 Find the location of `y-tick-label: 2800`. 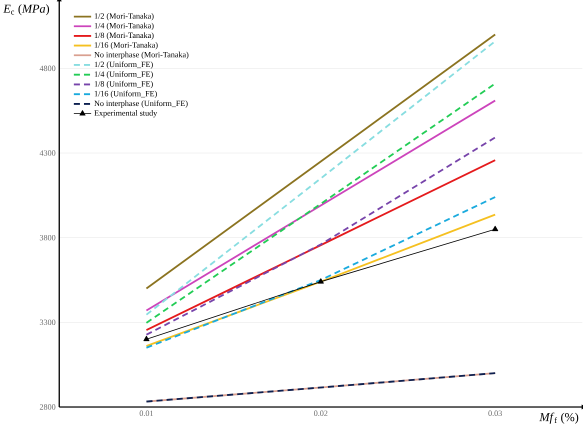

y-tick-label: 2800 is located at coordinates (48, 407).